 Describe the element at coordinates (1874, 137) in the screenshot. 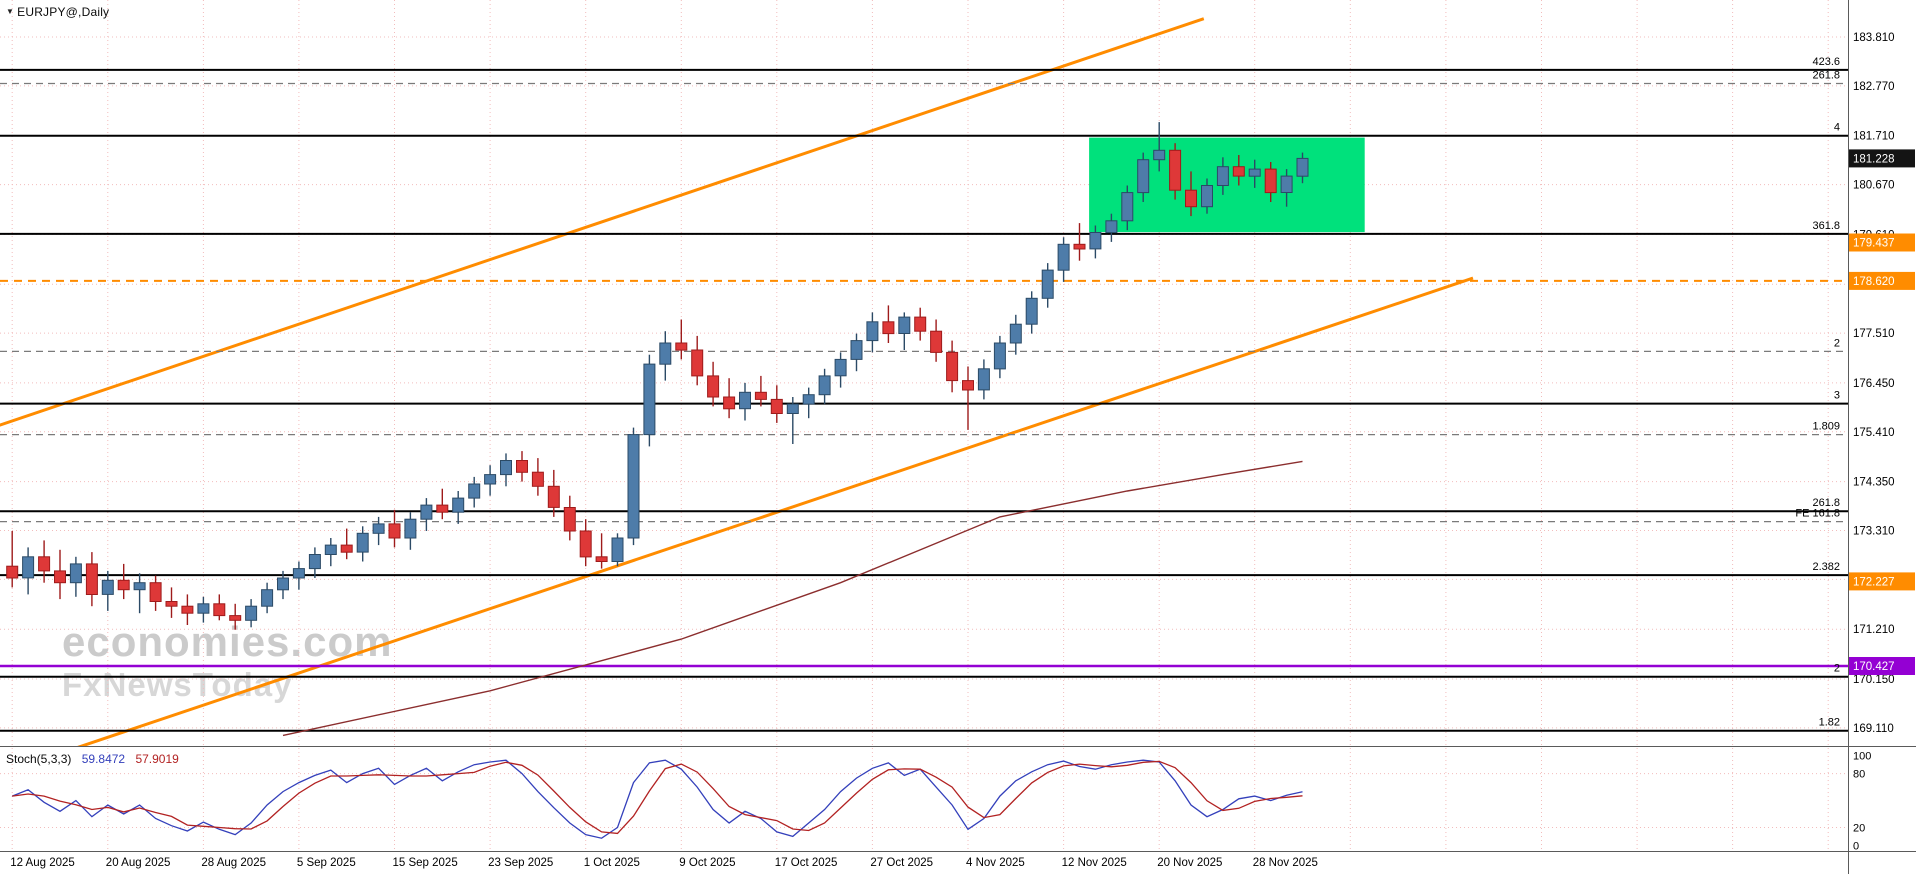

I see `price-axis-label: 181.710` at that location.